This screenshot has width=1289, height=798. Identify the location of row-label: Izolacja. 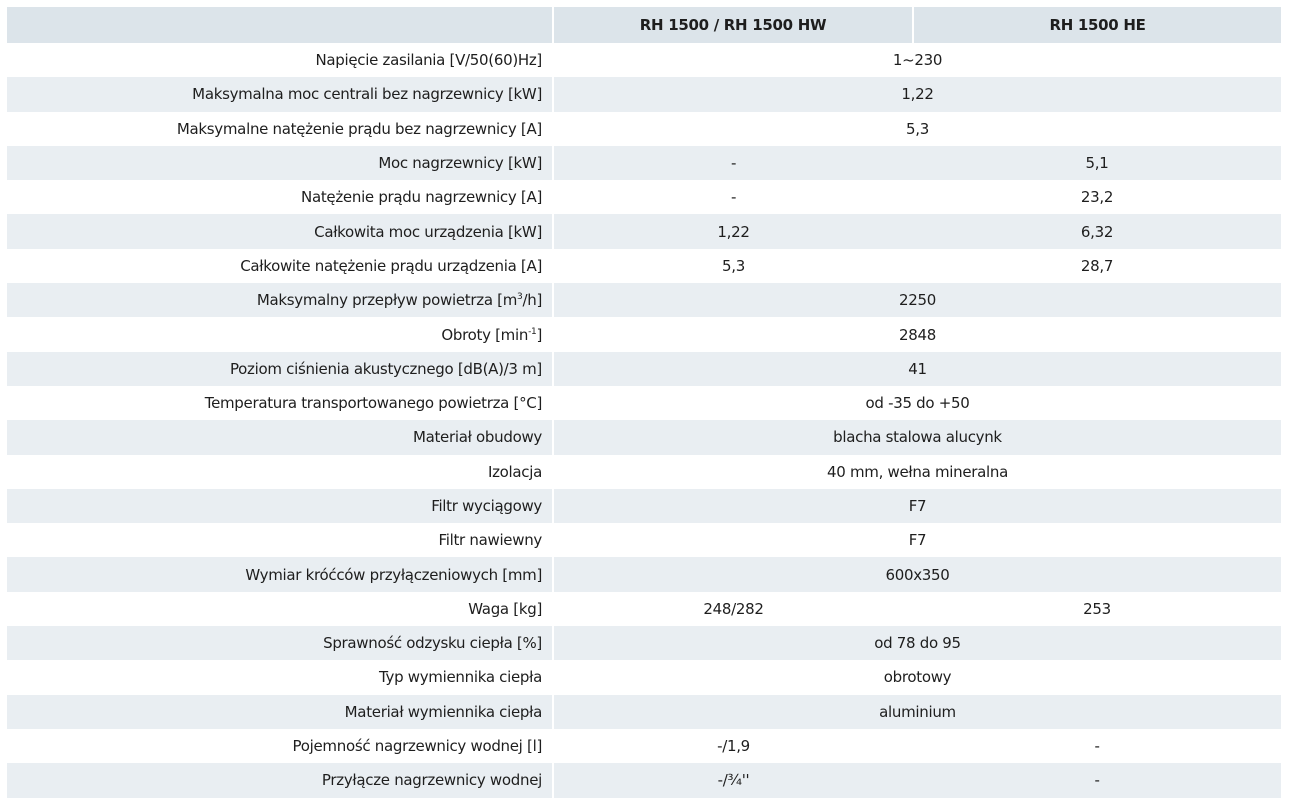
(280, 471).